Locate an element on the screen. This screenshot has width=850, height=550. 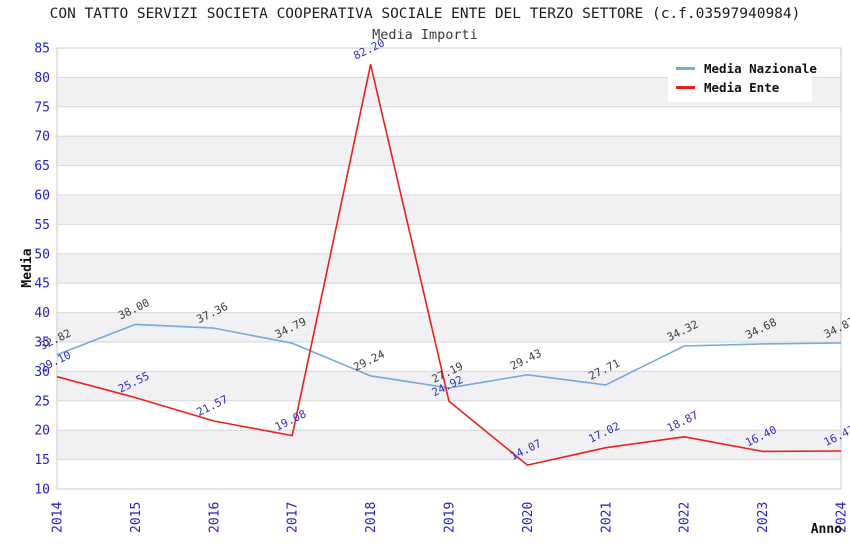
y-axis-title: Media is located at coordinates (27, 267).